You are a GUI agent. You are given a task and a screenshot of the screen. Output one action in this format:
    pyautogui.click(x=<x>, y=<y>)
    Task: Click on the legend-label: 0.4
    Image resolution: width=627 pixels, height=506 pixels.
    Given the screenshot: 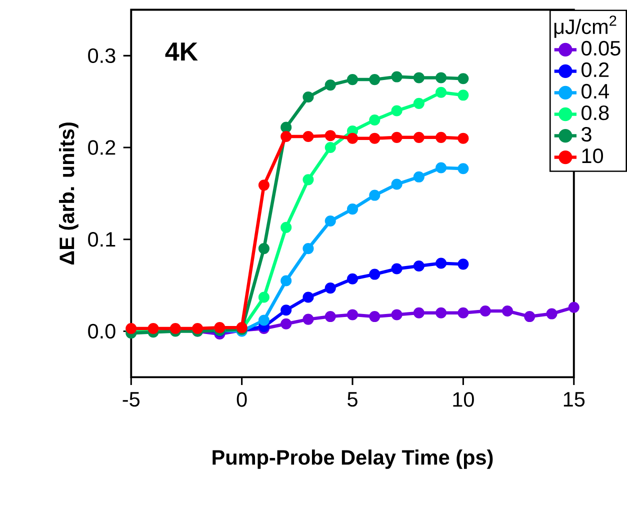 What is the action you would take?
    pyautogui.click(x=595, y=91)
    